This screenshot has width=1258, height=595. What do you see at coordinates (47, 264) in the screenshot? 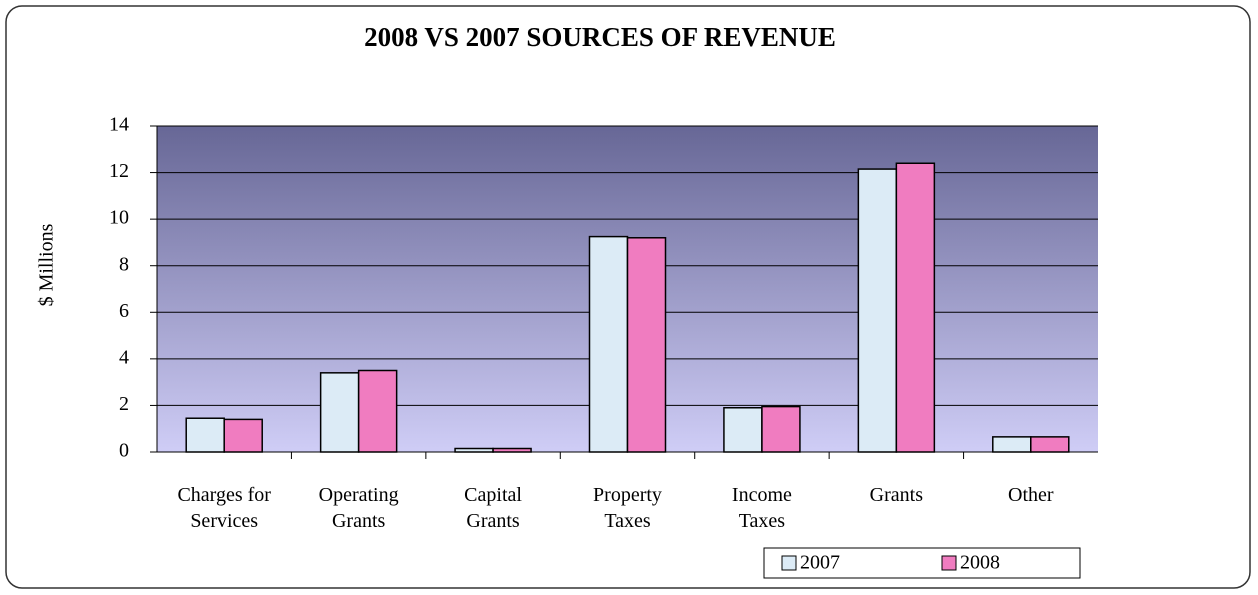
I see `y-axis-label: $ Millions` at bounding box center [47, 264].